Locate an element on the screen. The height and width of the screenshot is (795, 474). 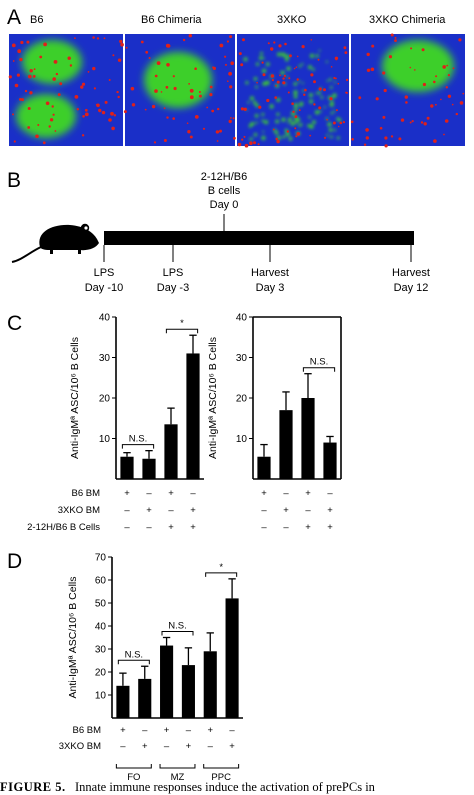
image-label-b6-chimeria: B6 Chimeria is located at coordinates (171, 20).